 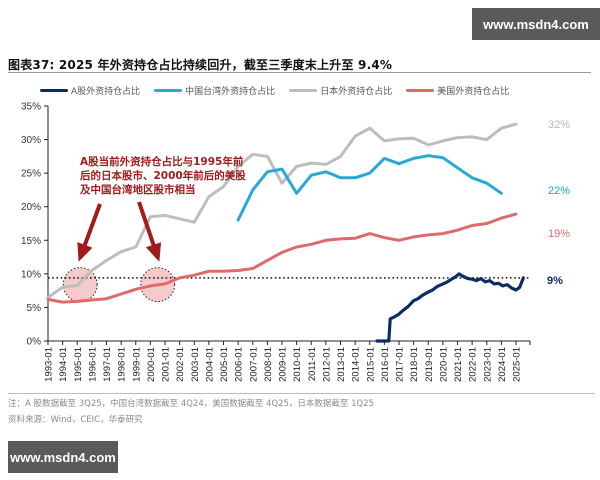 I want to click on x-tick-label: 1993-01, so click(x=49, y=364).